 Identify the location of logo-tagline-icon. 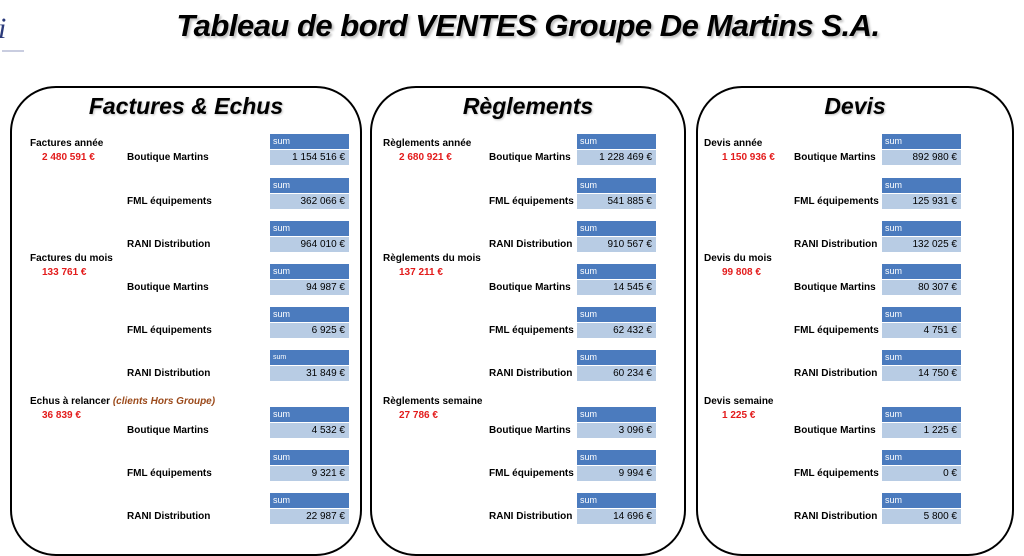
(13, 51).